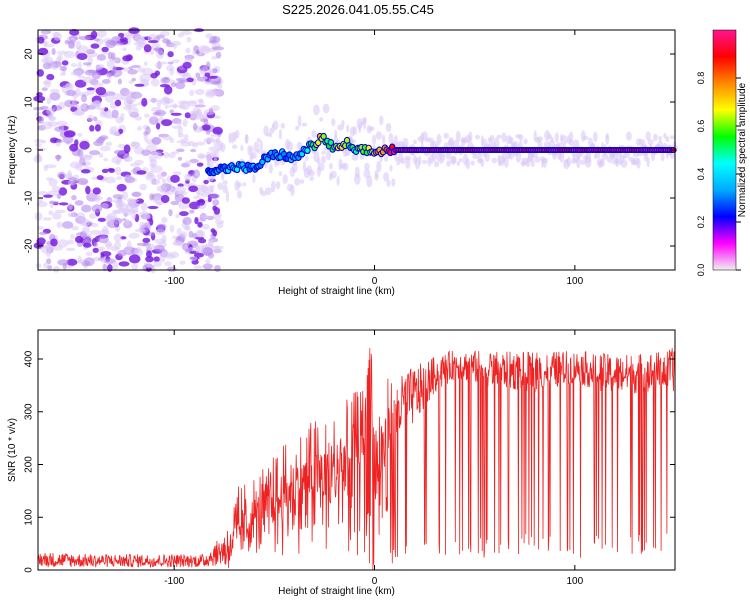 The width and height of the screenshot is (750, 600). What do you see at coordinates (29, 54) in the screenshot?
I see `spectrogram-y-tick-label: 20` at bounding box center [29, 54].